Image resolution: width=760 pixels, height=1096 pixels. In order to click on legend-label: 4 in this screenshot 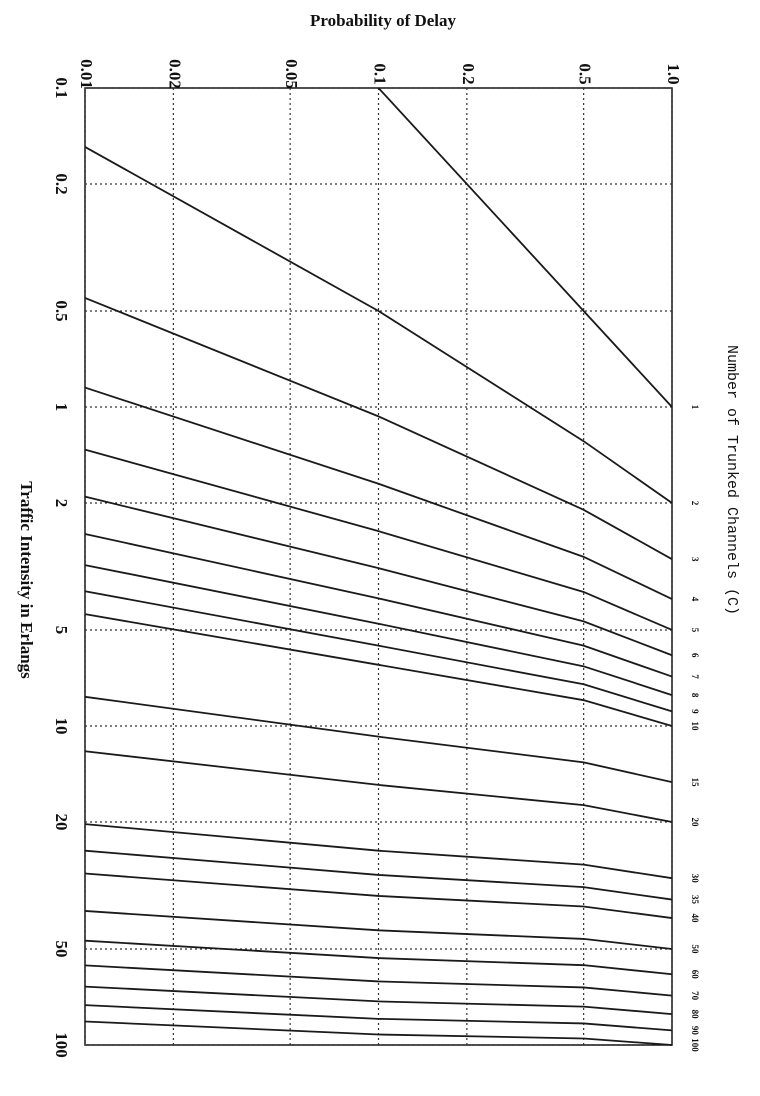, I will do `click(695, 599)`.